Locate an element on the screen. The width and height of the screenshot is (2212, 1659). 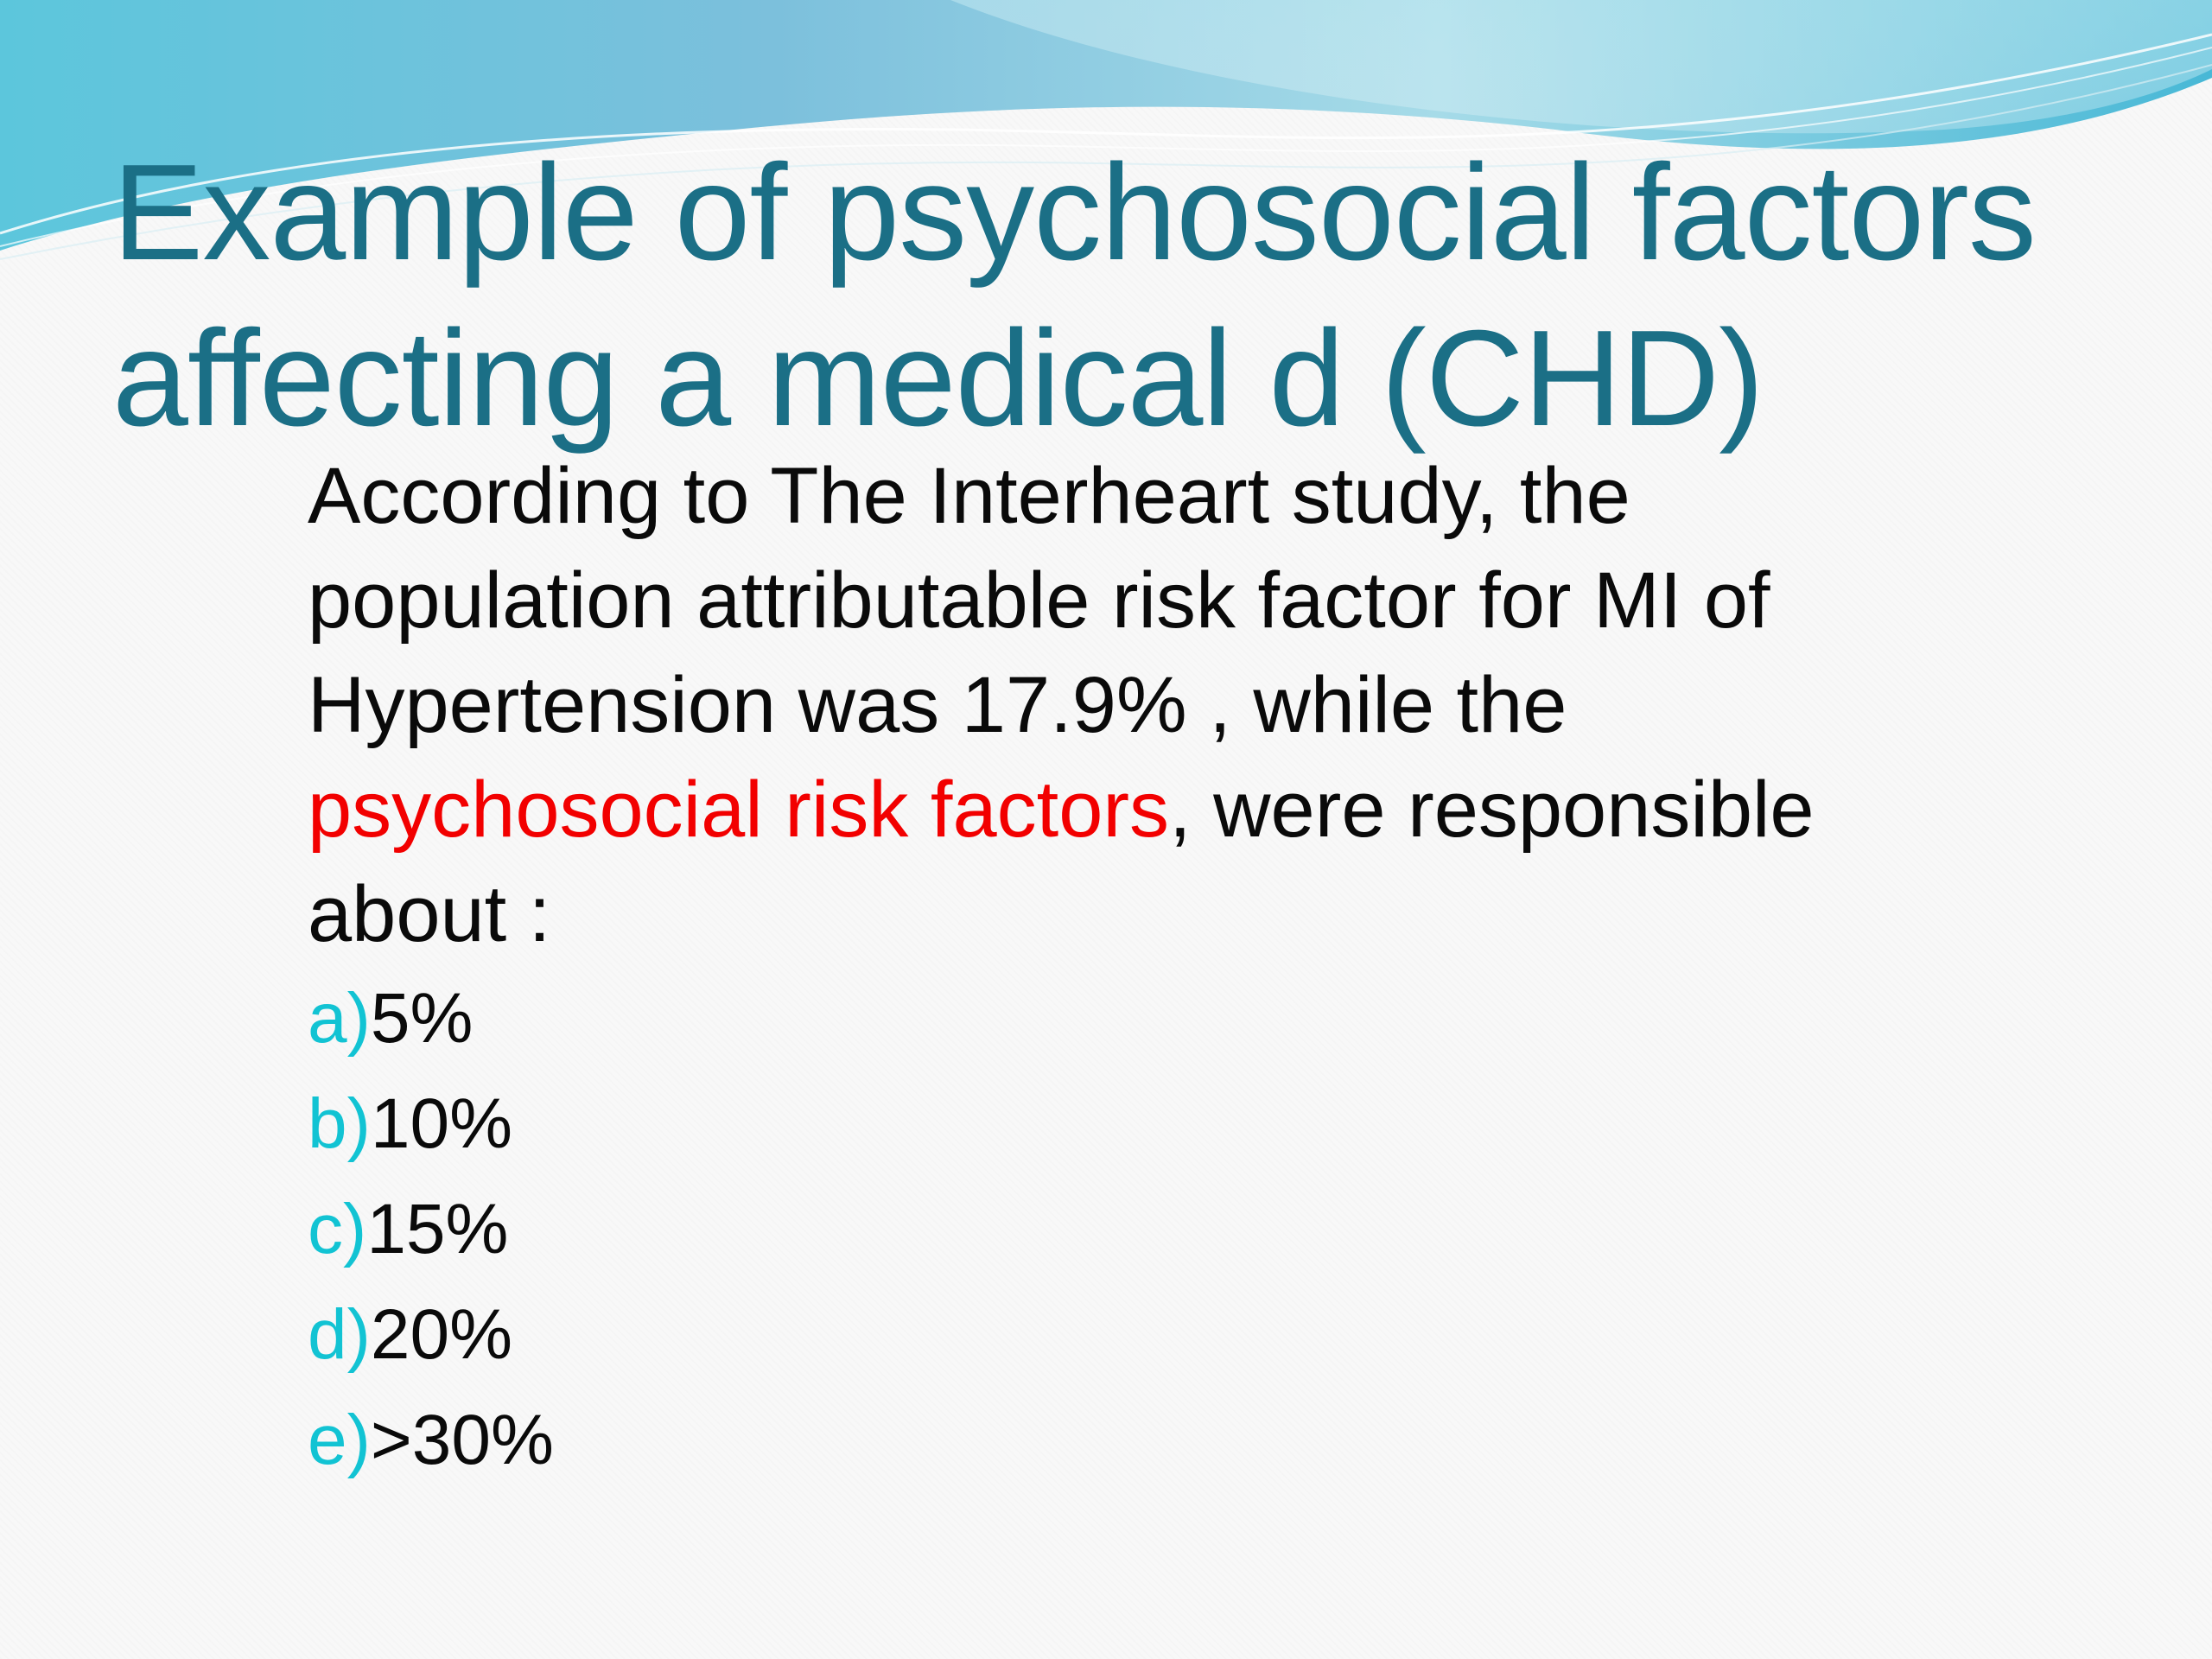
option-value: >30% is located at coordinates (462, 1440).